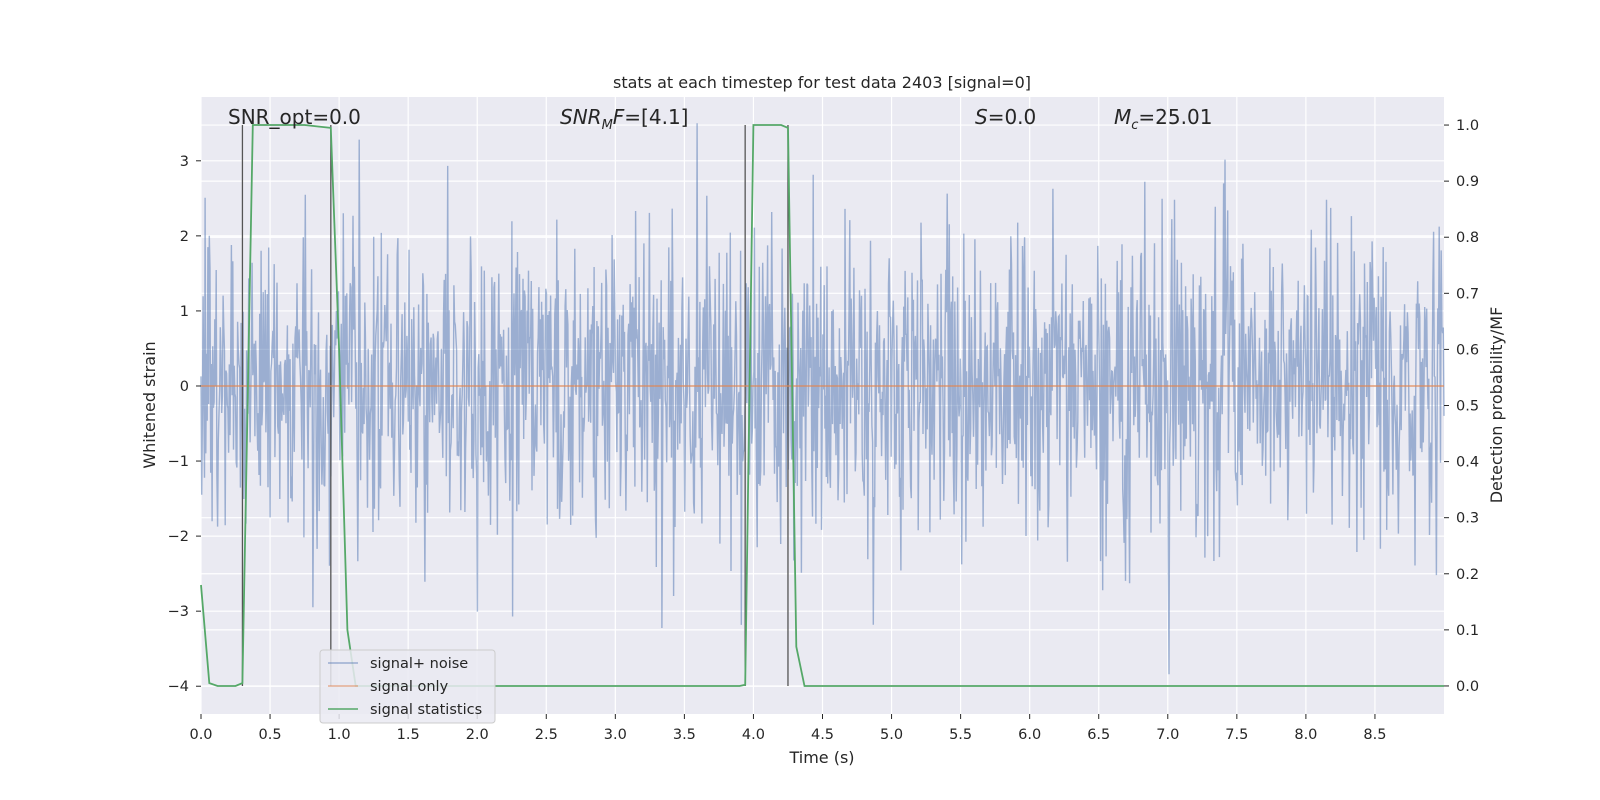 The height and width of the screenshot is (800, 1600). I want to click on x-tick-label: 1.5, so click(408, 735).